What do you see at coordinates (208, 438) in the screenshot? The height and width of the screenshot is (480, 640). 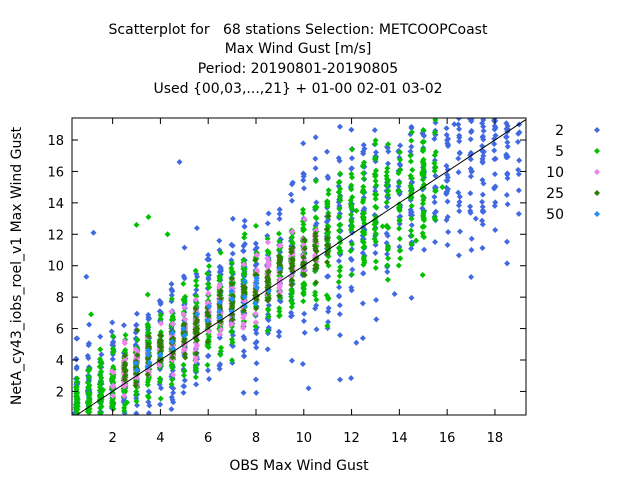 I see `x-tick-label: 6` at bounding box center [208, 438].